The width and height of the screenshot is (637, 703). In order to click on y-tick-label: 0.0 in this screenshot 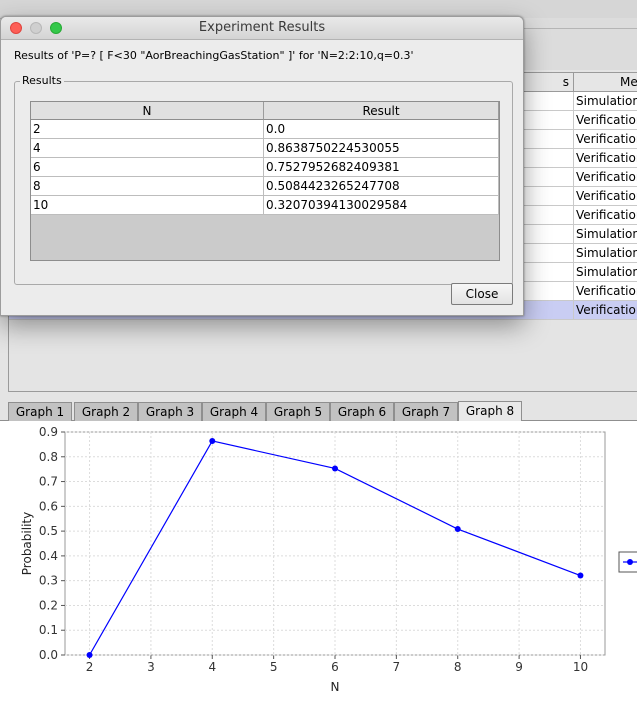, I will do `click(48, 655)`.